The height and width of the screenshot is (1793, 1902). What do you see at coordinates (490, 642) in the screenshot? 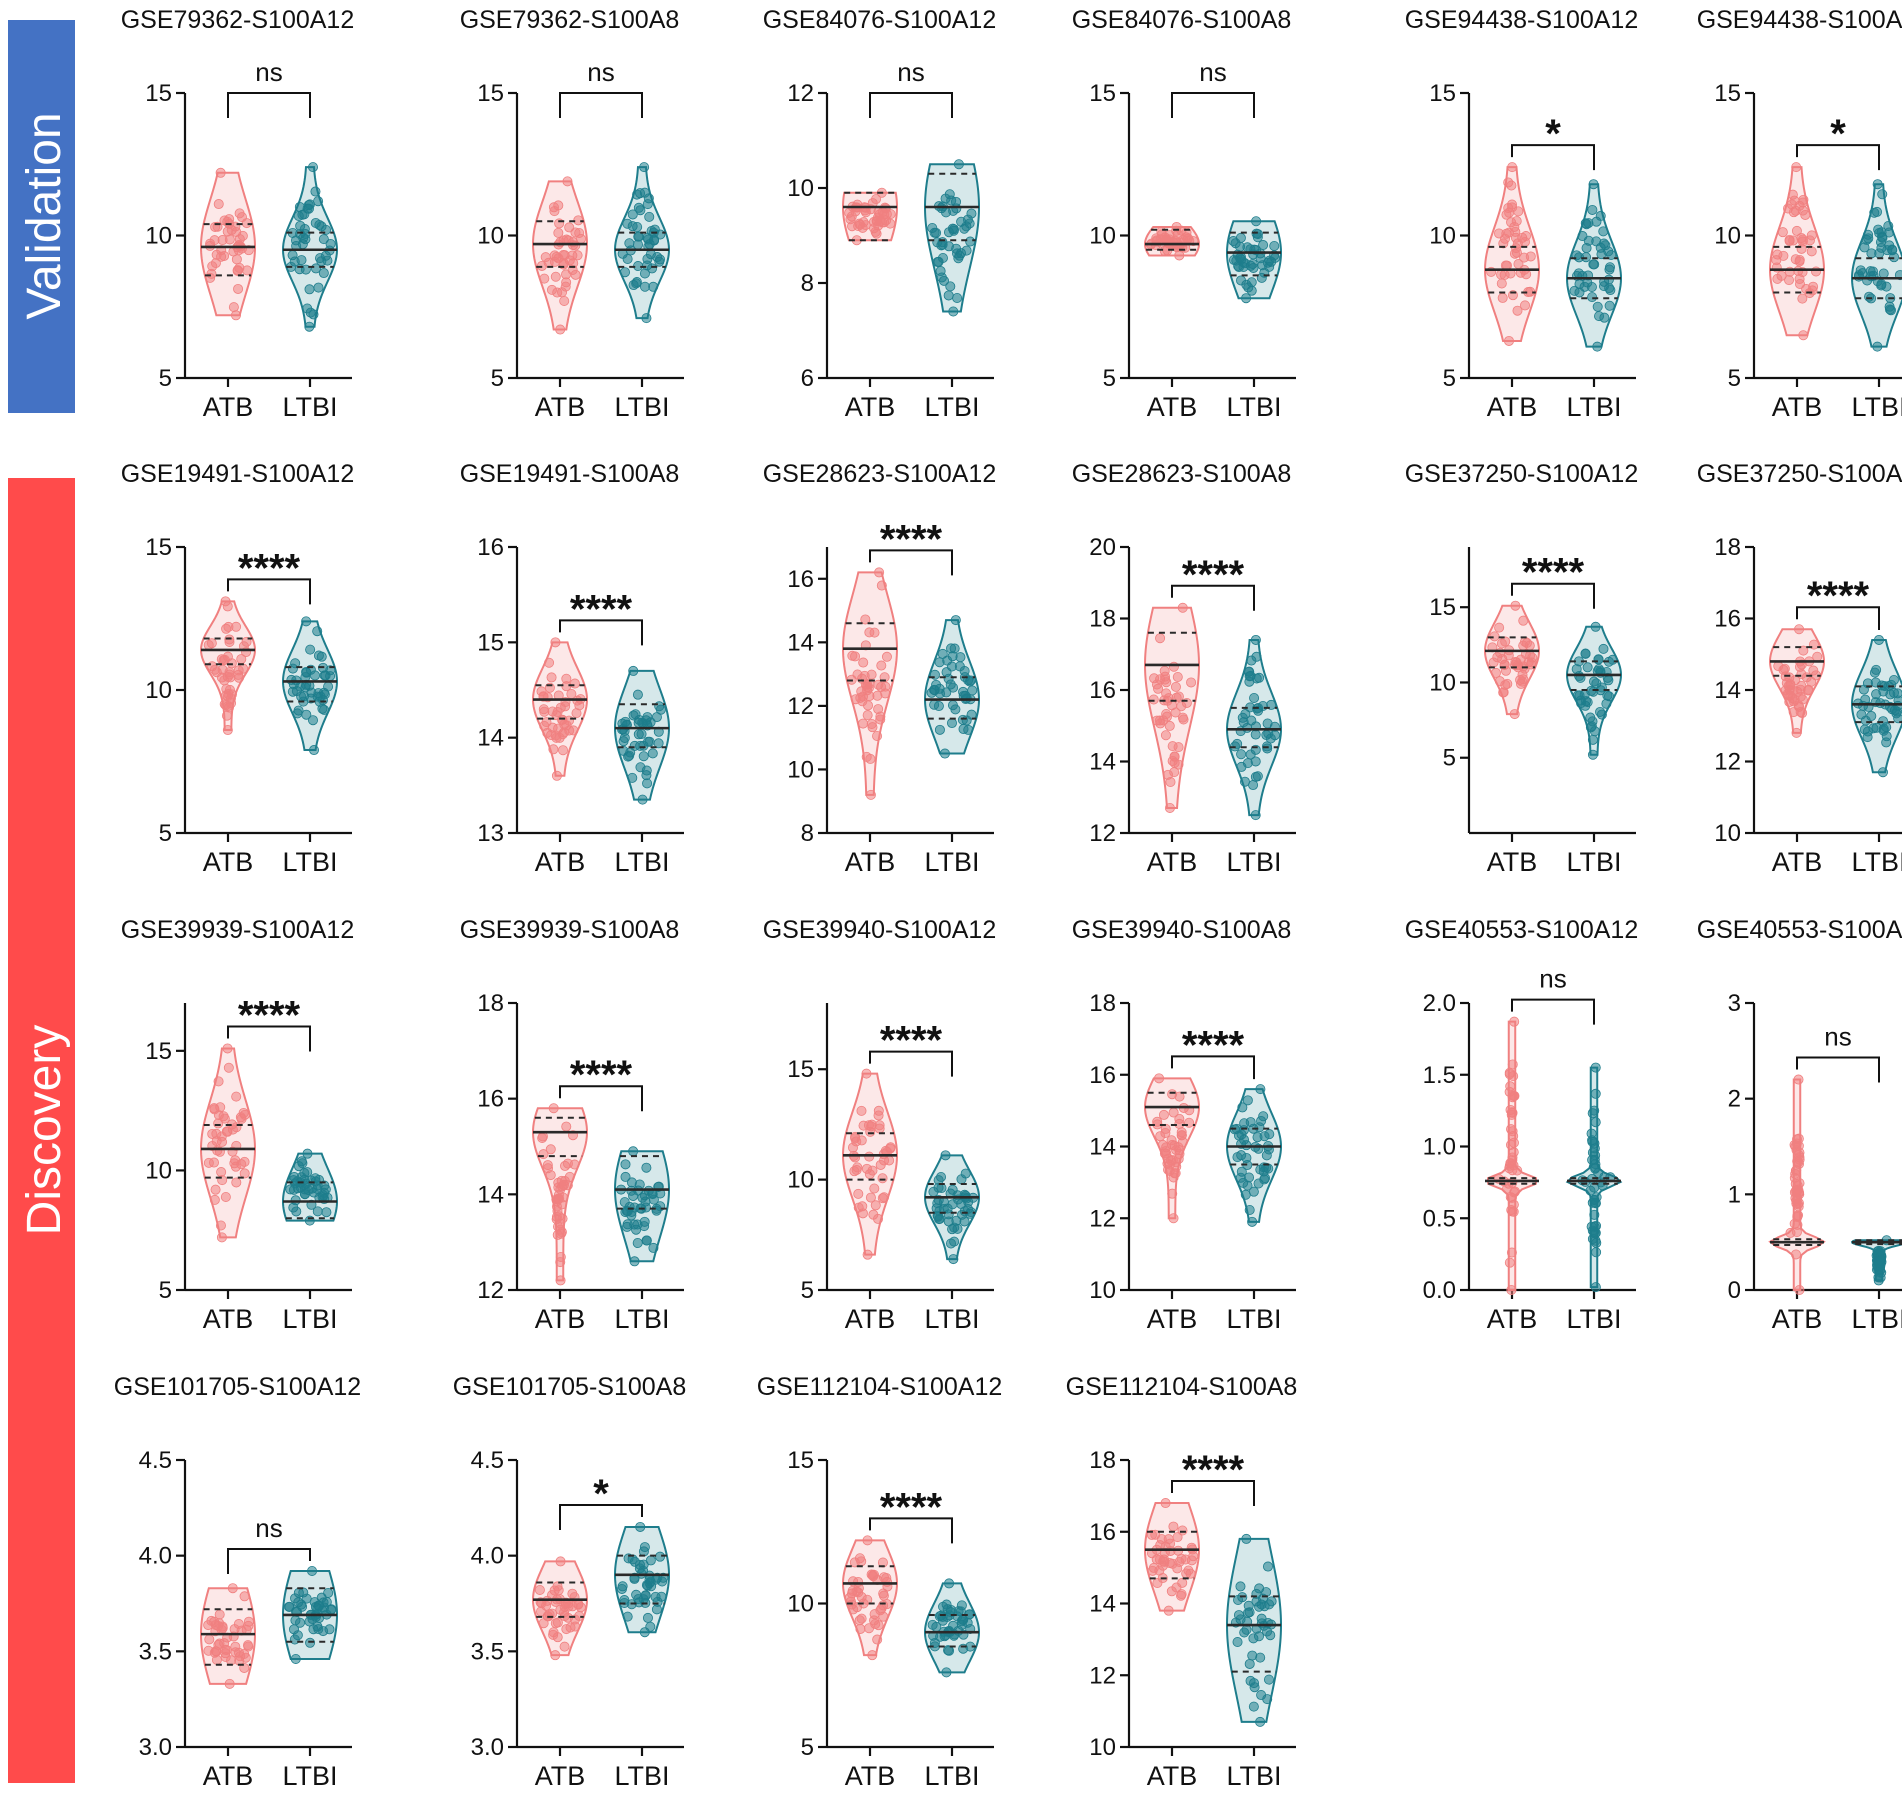
I see `y-tick-label: 15` at bounding box center [490, 642].